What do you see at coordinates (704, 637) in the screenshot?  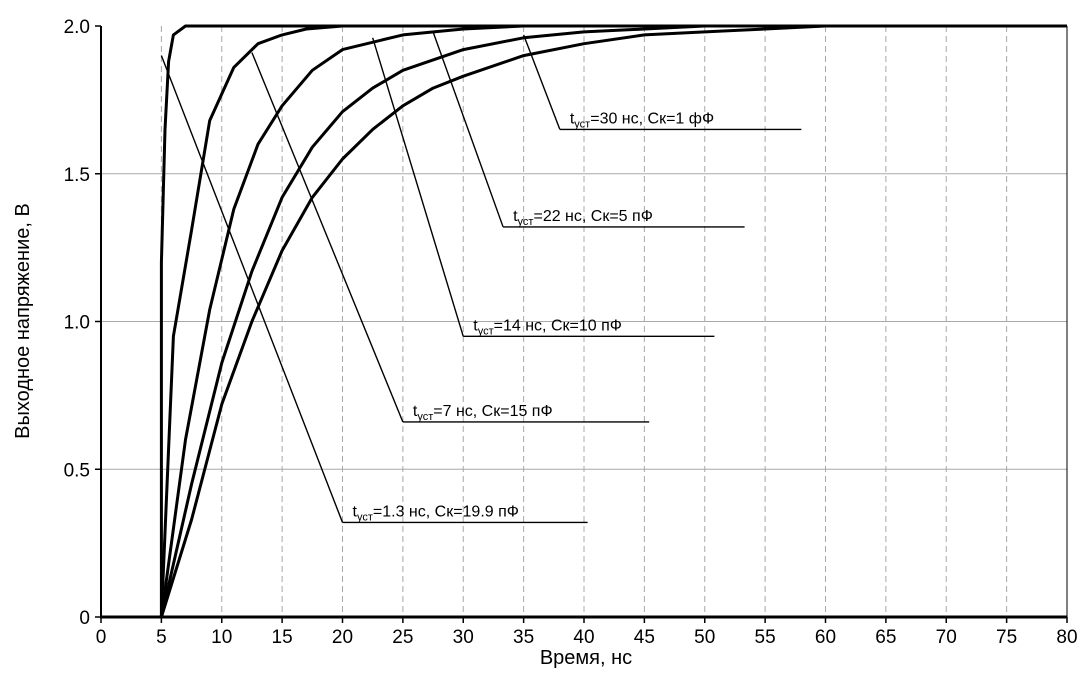 I see `x-tick-label: 50` at bounding box center [704, 637].